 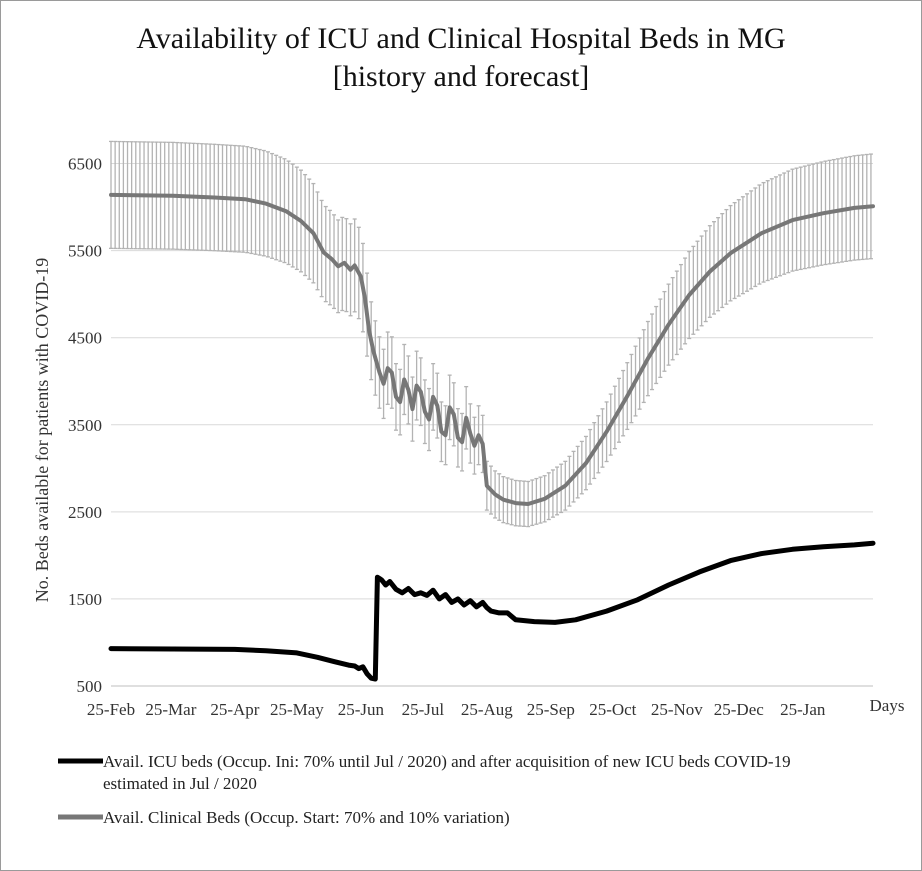 What do you see at coordinates (297, 709) in the screenshot?
I see `x-tick-label: 25-May` at bounding box center [297, 709].